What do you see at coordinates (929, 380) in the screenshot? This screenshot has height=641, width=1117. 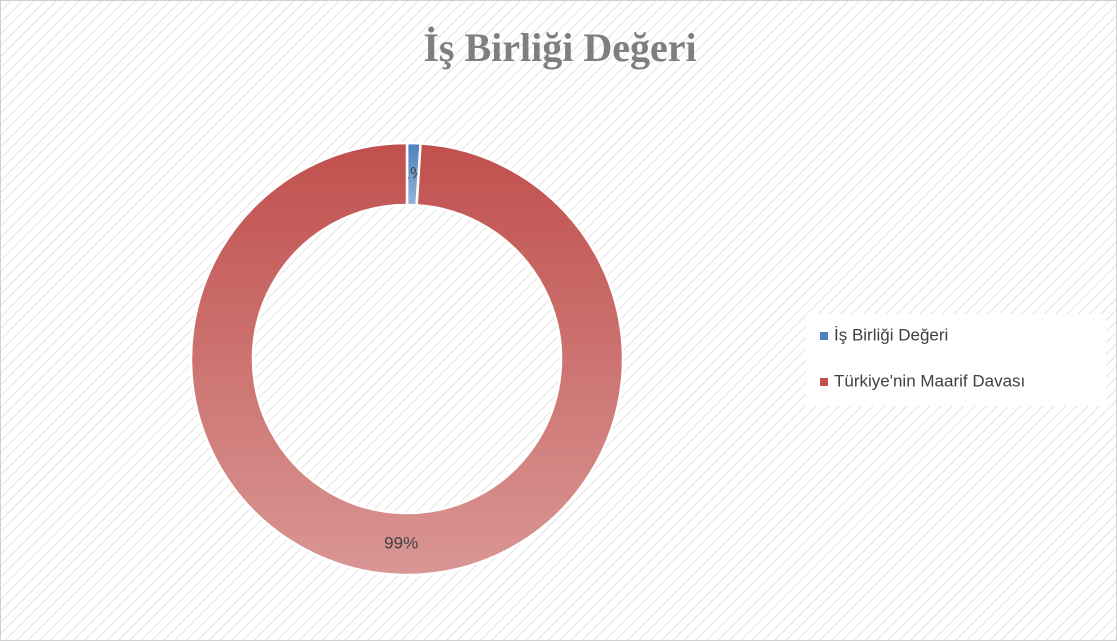 I see `legend-label: Türkiye'nin Maarif Davası` at bounding box center [929, 380].